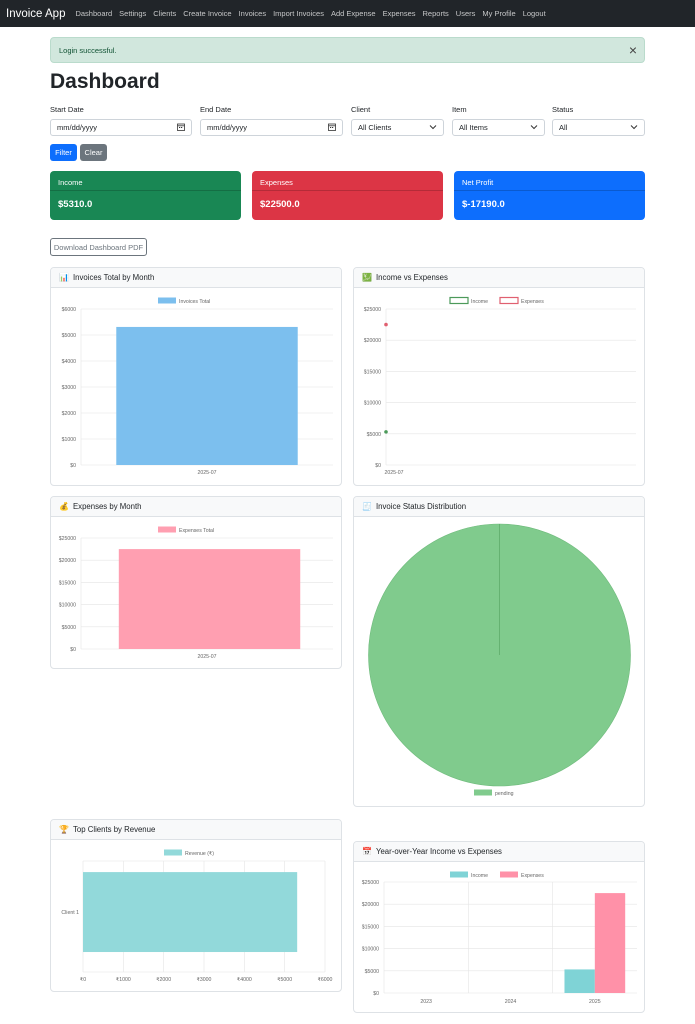 Image resolution: width=695 pixels, height=1024 pixels. Describe the element at coordinates (83, 980) in the screenshot. I see `x-tick-label: ₹0` at that location.